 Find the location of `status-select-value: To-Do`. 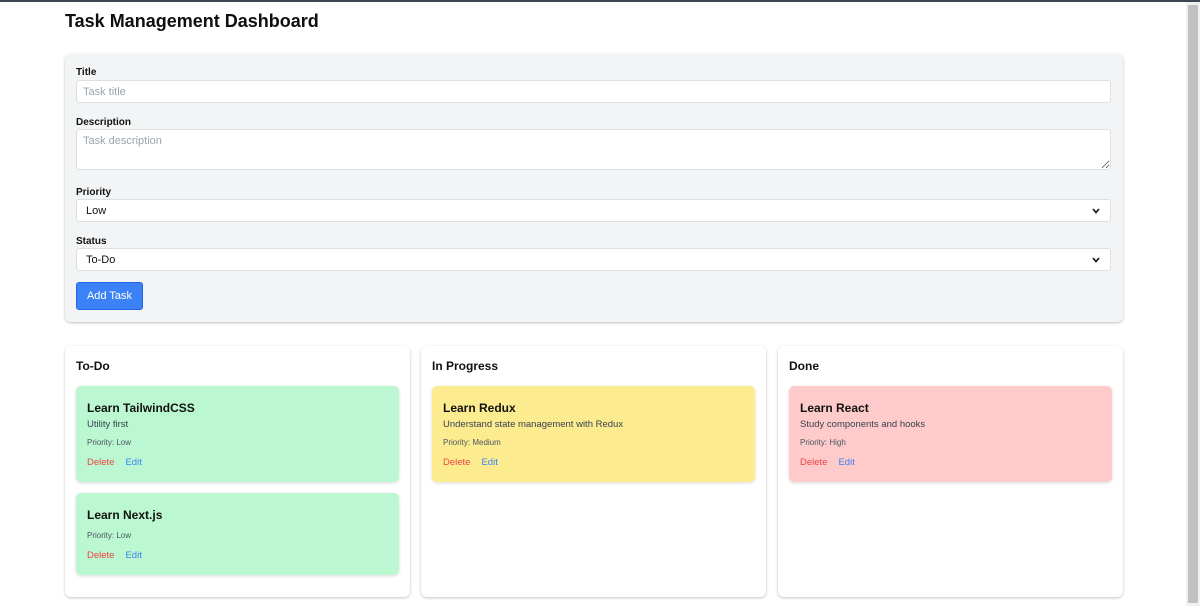

status-select-value: To-Do is located at coordinates (101, 259).